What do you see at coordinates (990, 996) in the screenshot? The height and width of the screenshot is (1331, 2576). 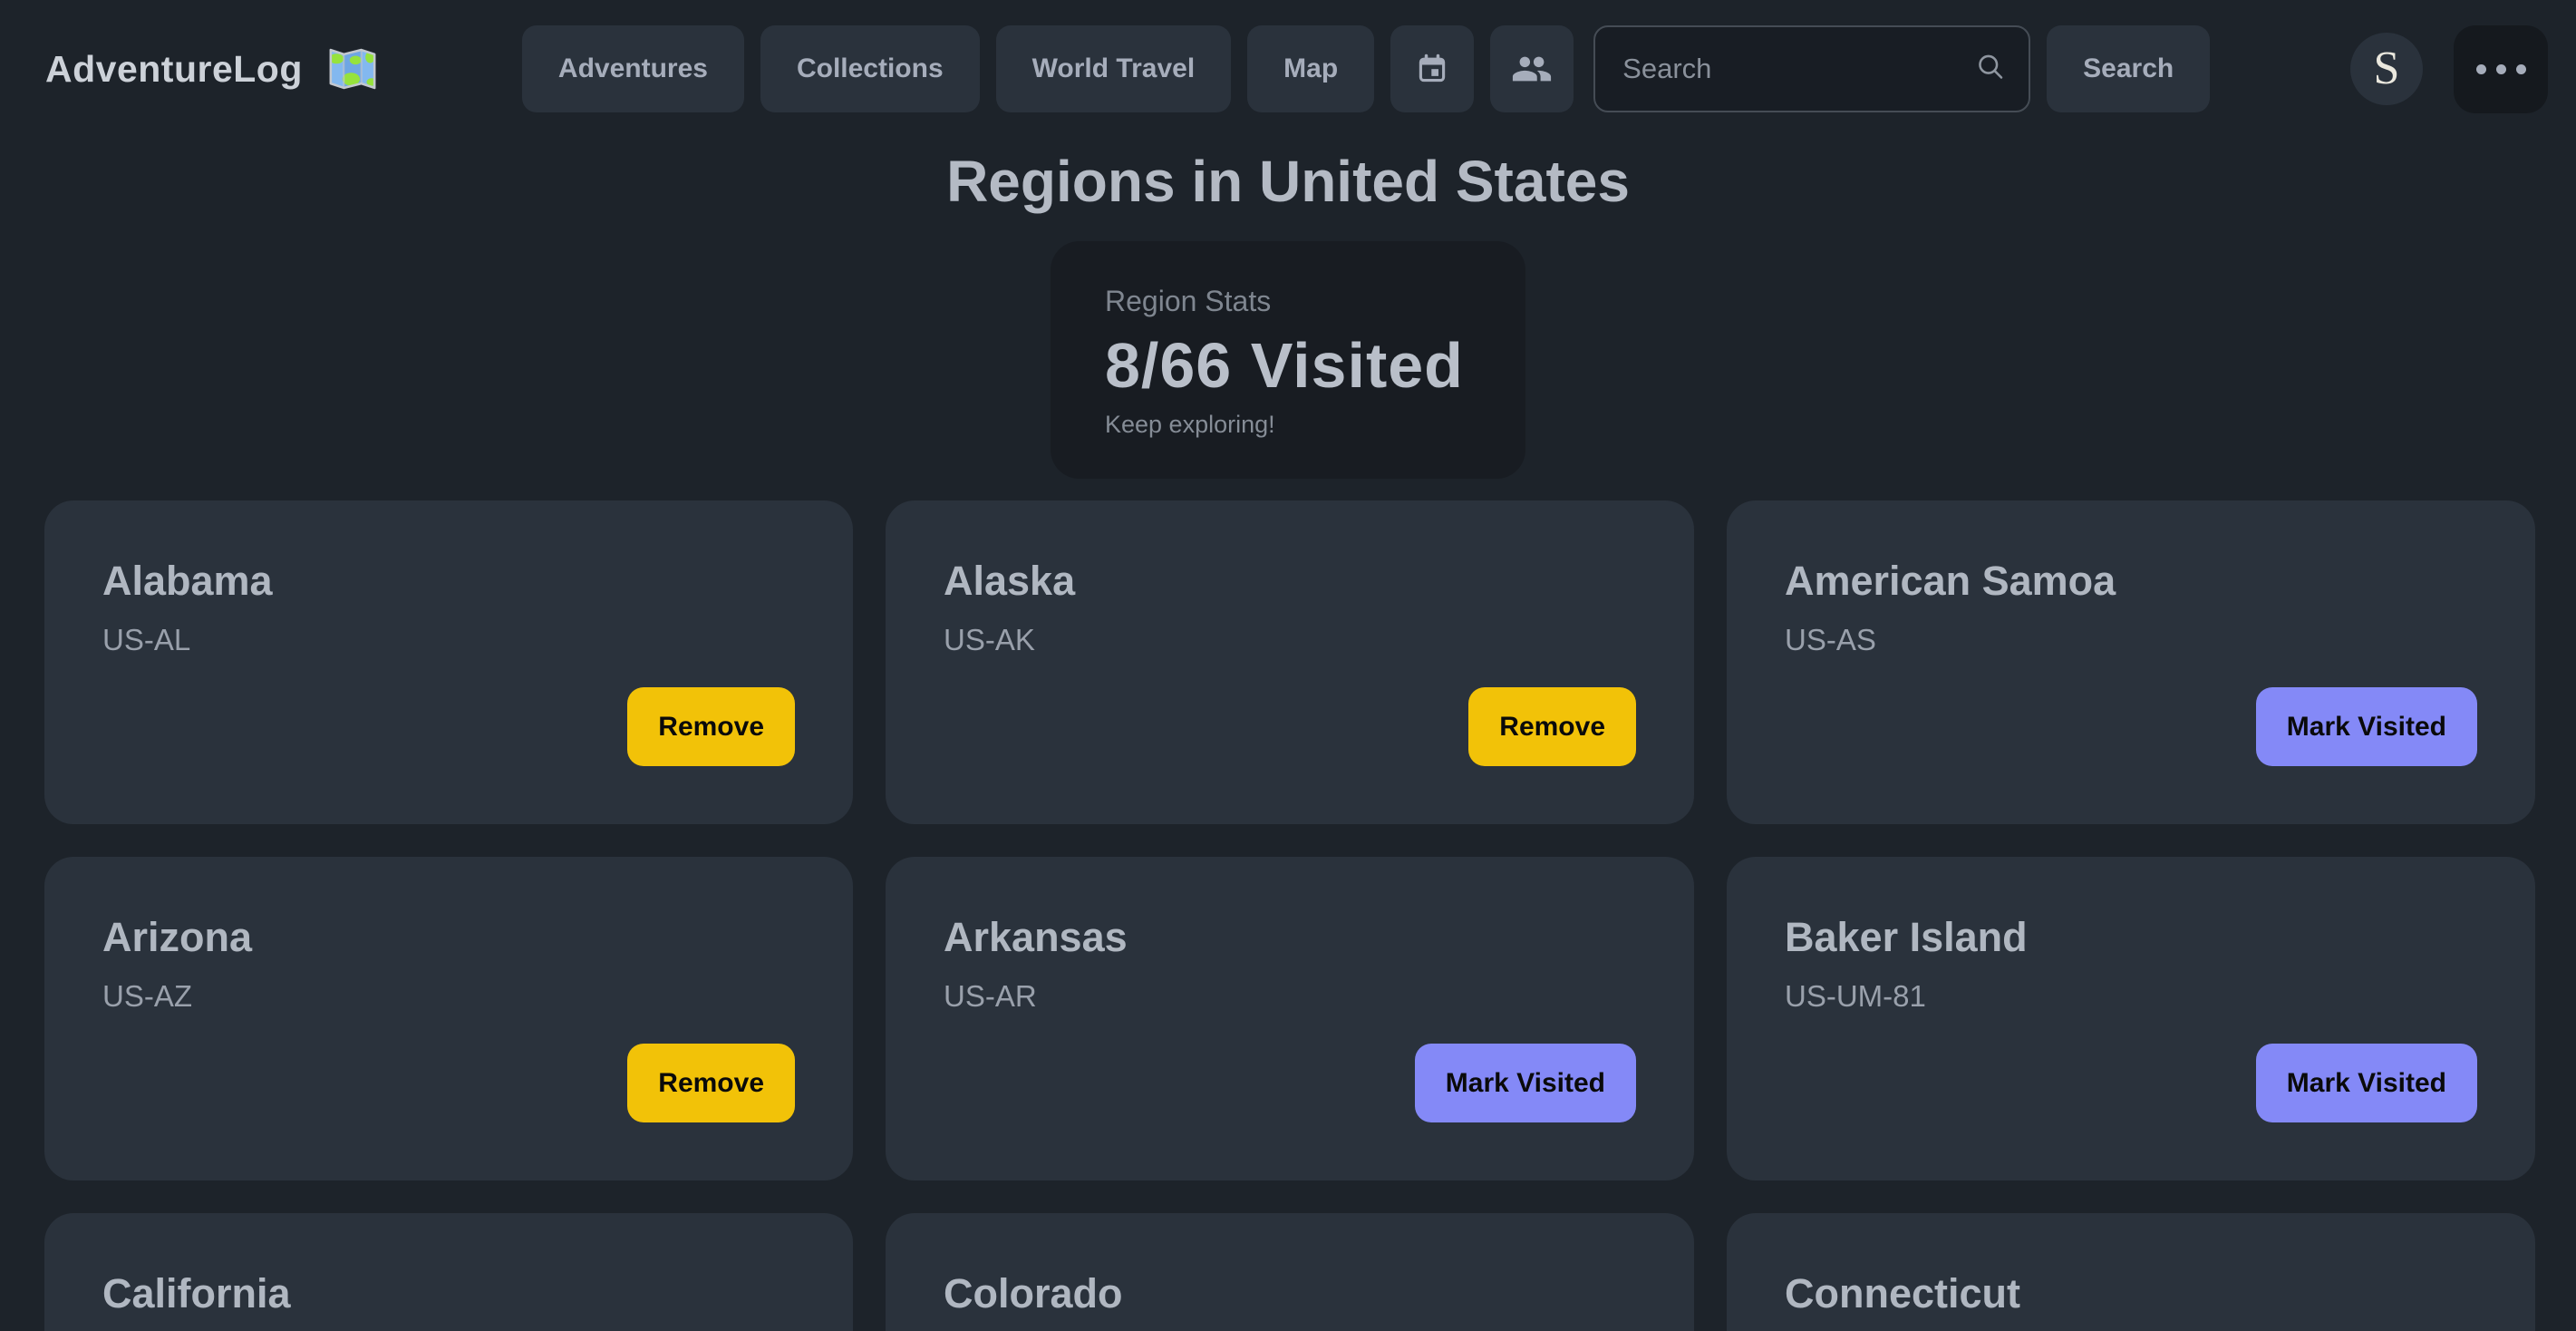 I see `region-code: US-AR` at bounding box center [990, 996].